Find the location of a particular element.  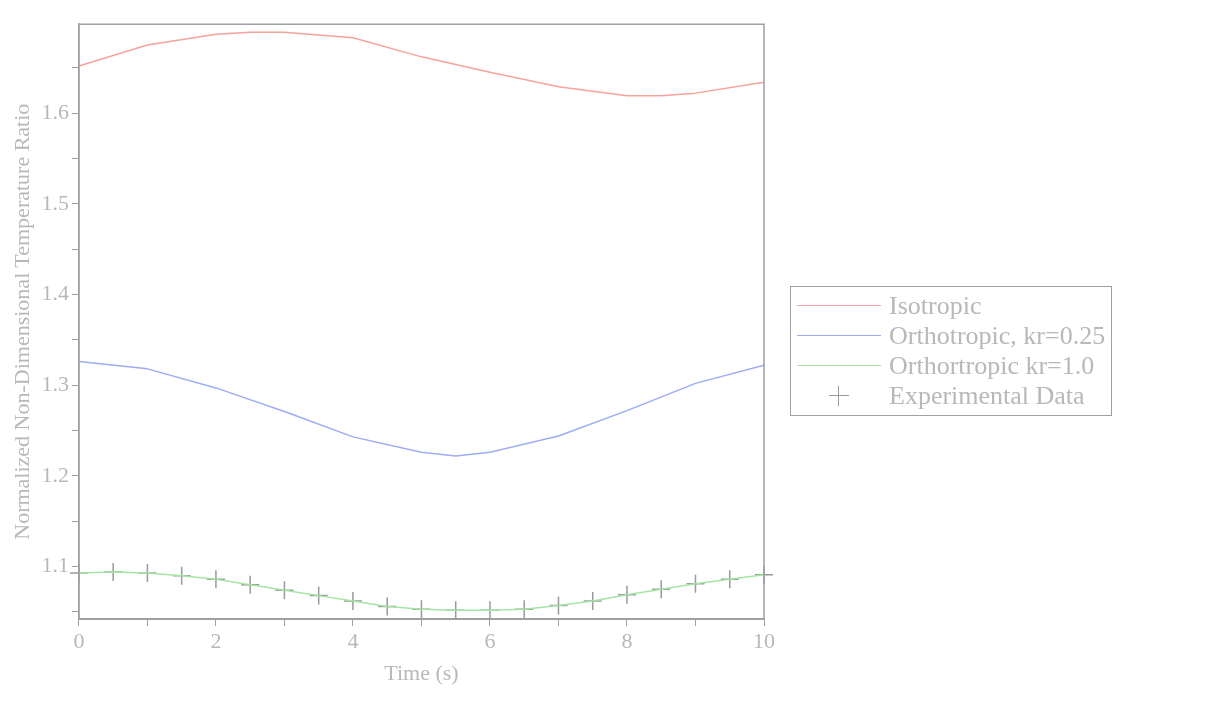

y-tick-label: 1.3 is located at coordinates (55, 383).